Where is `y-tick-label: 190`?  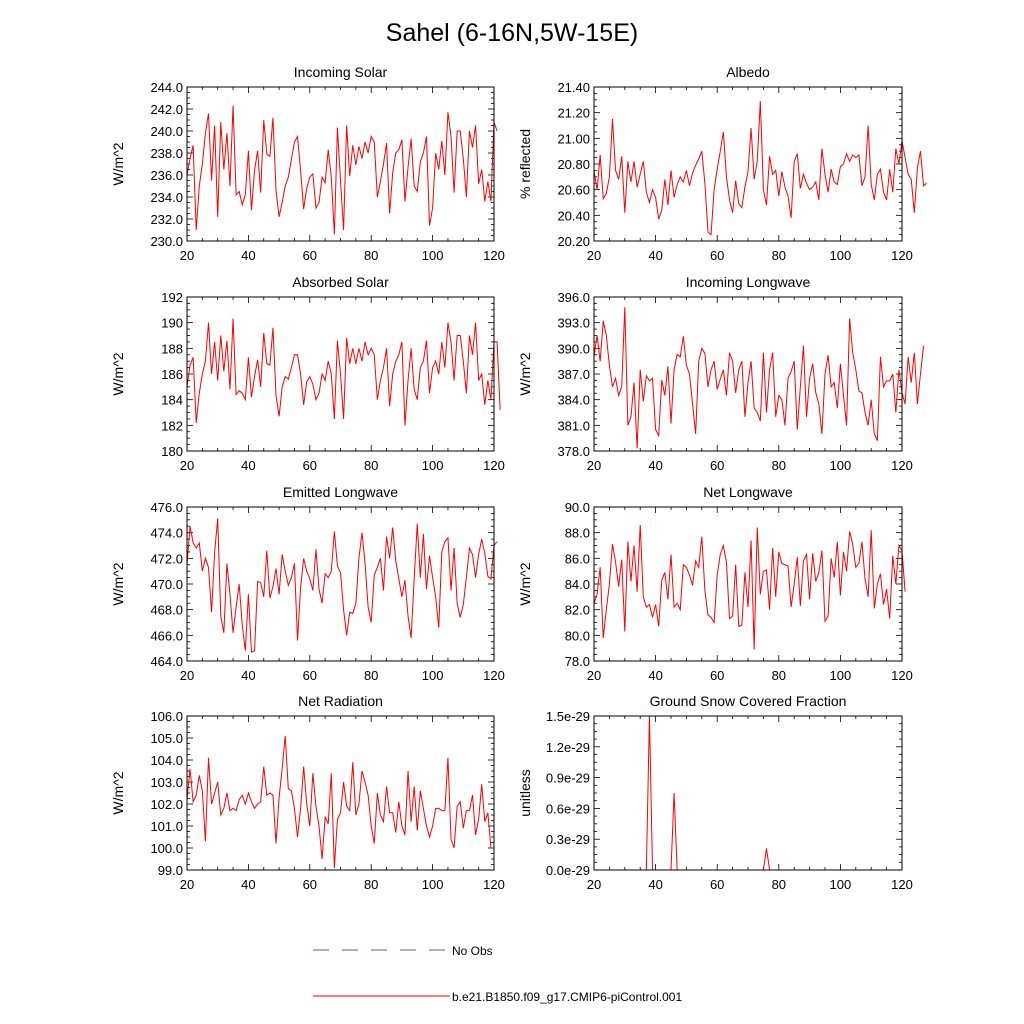
y-tick-label: 190 is located at coordinates (172, 323).